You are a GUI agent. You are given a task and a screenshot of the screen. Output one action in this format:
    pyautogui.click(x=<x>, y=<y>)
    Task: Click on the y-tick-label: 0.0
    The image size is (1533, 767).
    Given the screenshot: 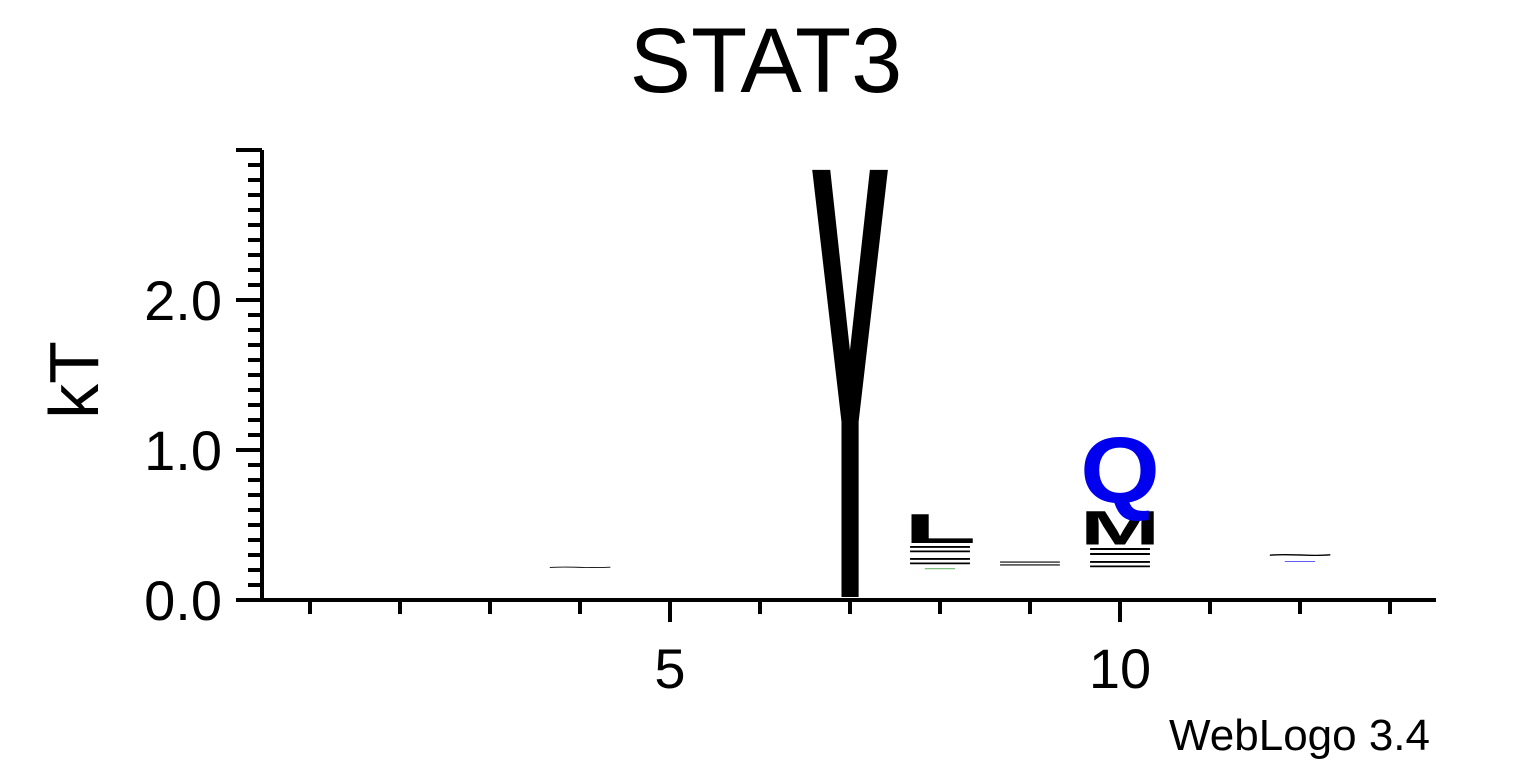 What is the action you would take?
    pyautogui.click(x=183, y=600)
    